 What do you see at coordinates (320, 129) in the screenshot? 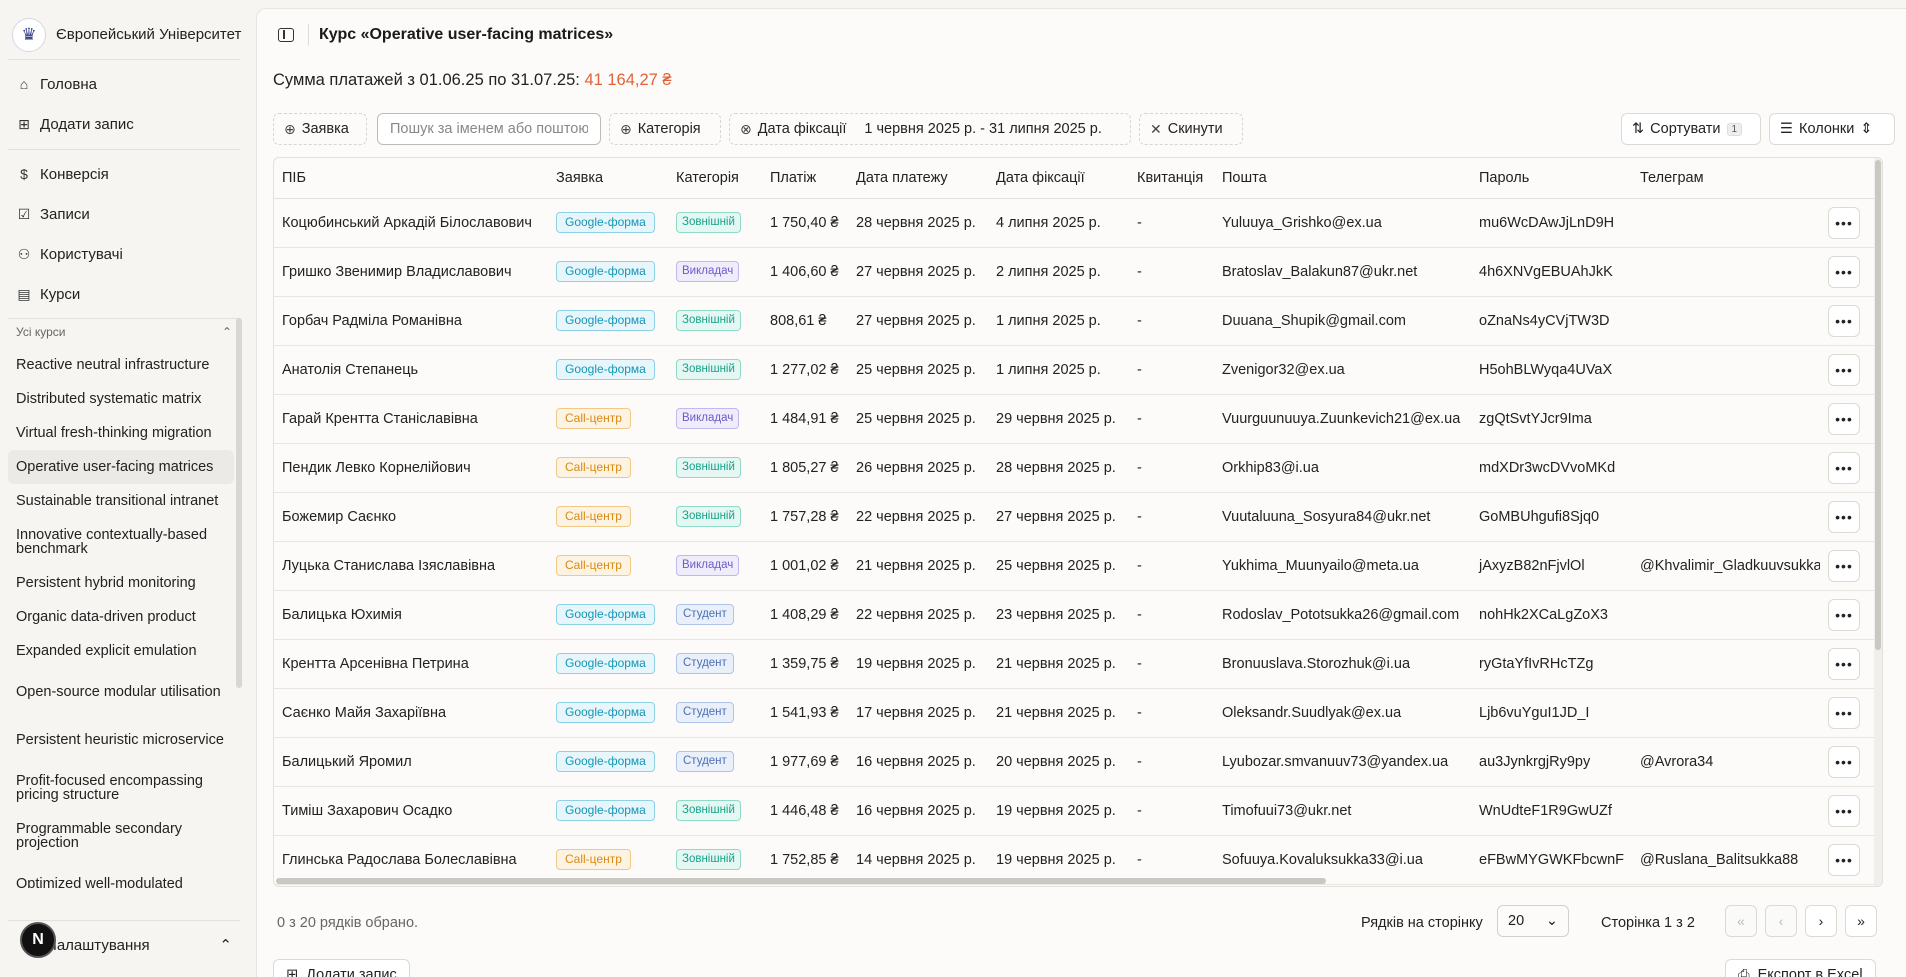
I see `application-filter-button: ⊕ Заявка` at bounding box center [320, 129].